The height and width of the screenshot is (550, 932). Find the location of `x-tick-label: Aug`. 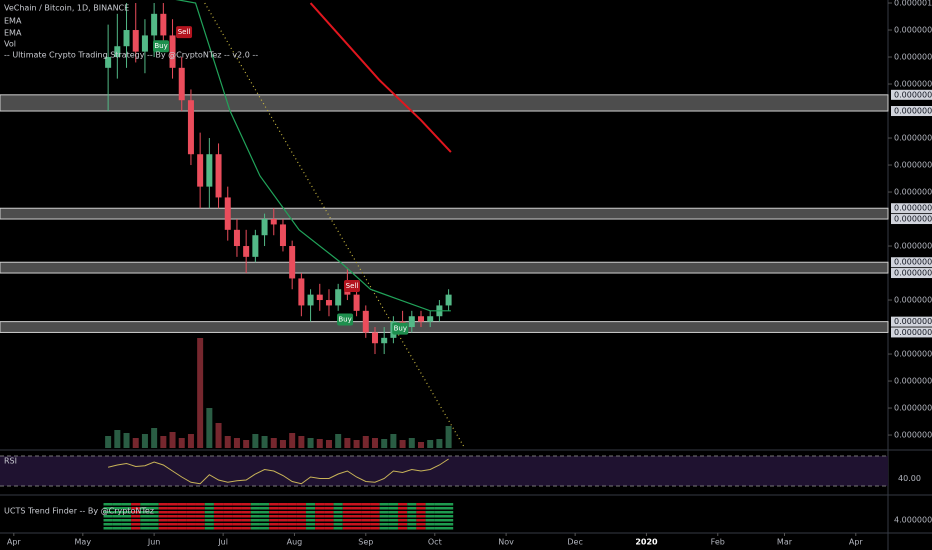

x-tick-label: Aug is located at coordinates (295, 542).